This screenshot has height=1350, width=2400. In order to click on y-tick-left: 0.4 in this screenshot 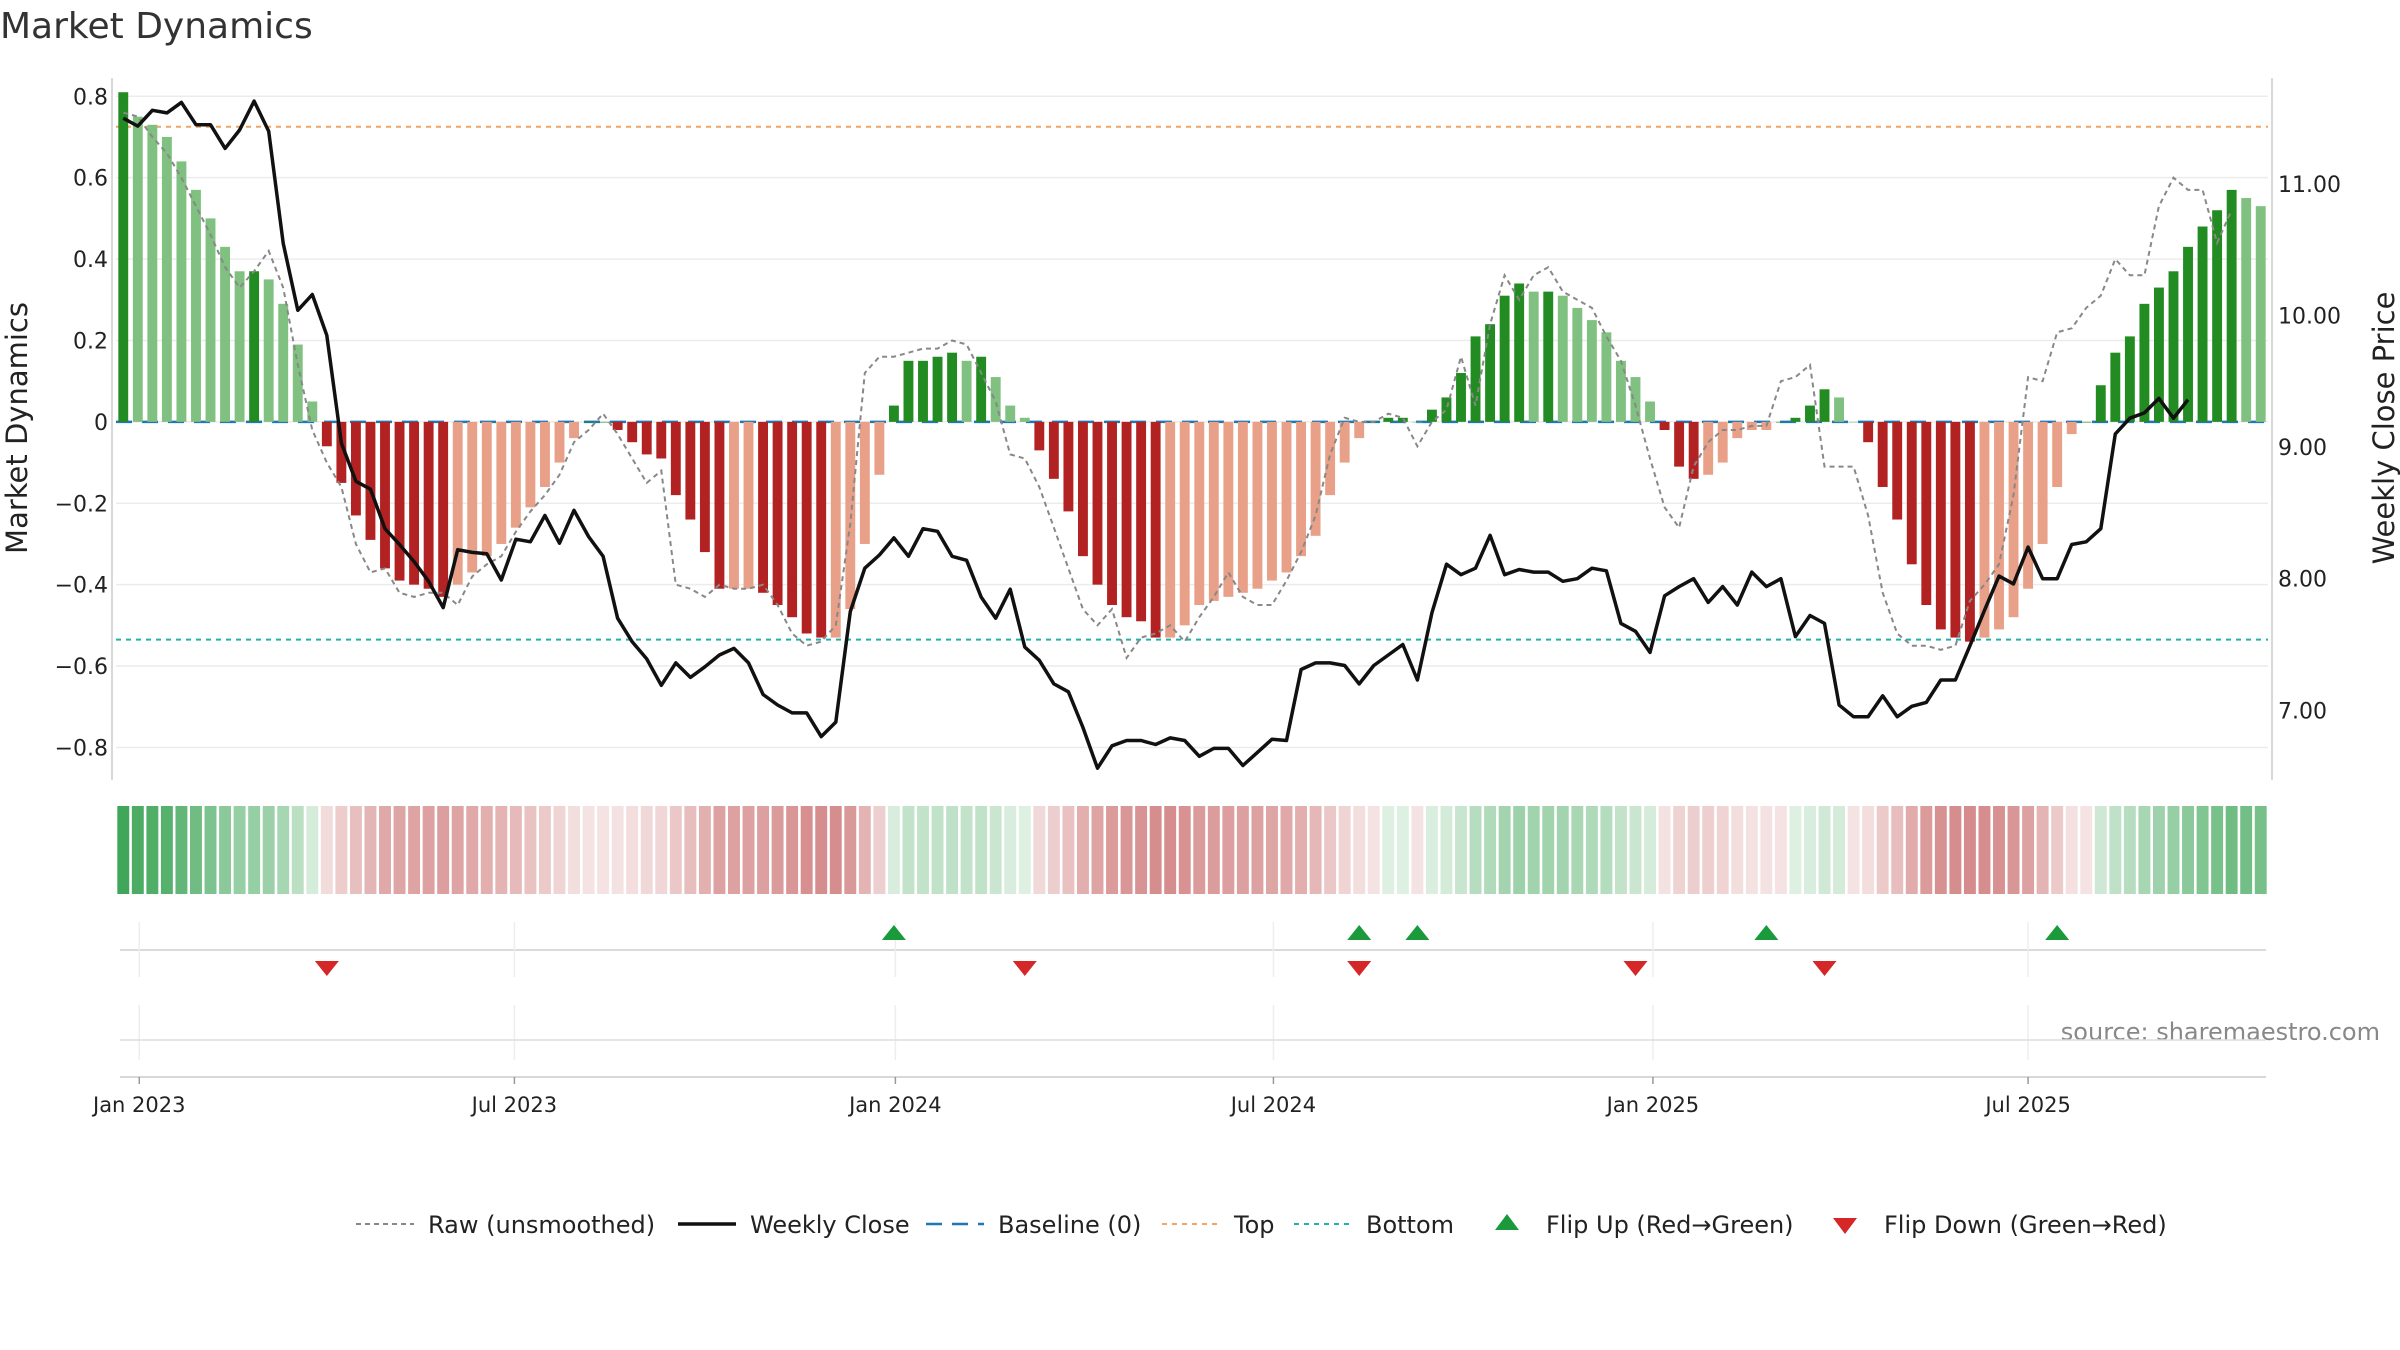, I will do `click(90, 260)`.